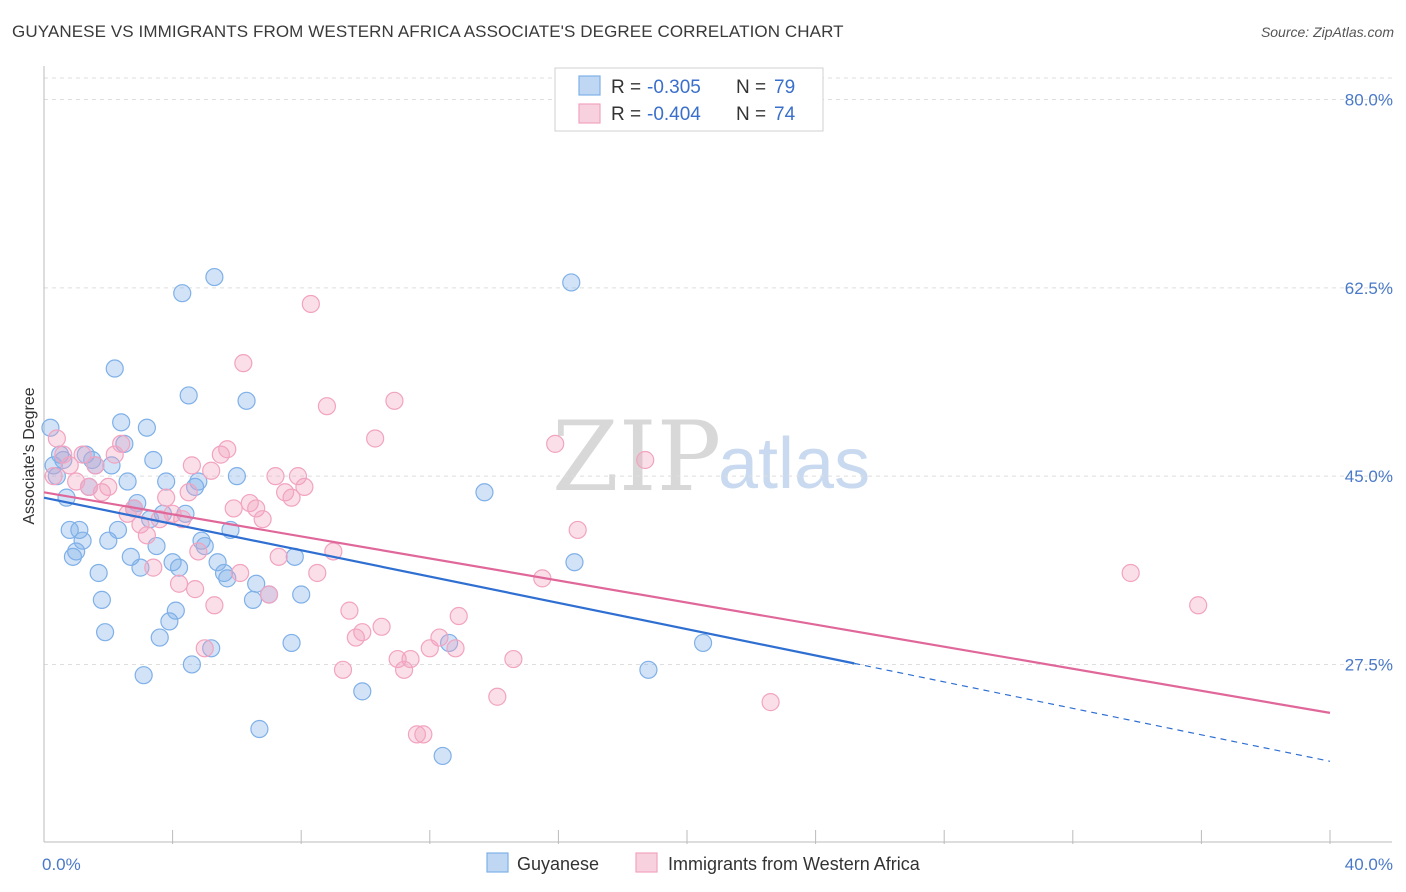 The image size is (1406, 892). I want to click on legend-swatch-guyanese, so click(589, 85).